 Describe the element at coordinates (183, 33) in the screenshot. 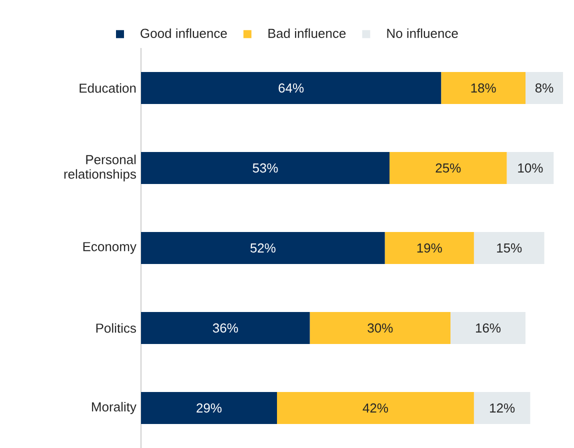

I see `legend-label: Good influence` at that location.